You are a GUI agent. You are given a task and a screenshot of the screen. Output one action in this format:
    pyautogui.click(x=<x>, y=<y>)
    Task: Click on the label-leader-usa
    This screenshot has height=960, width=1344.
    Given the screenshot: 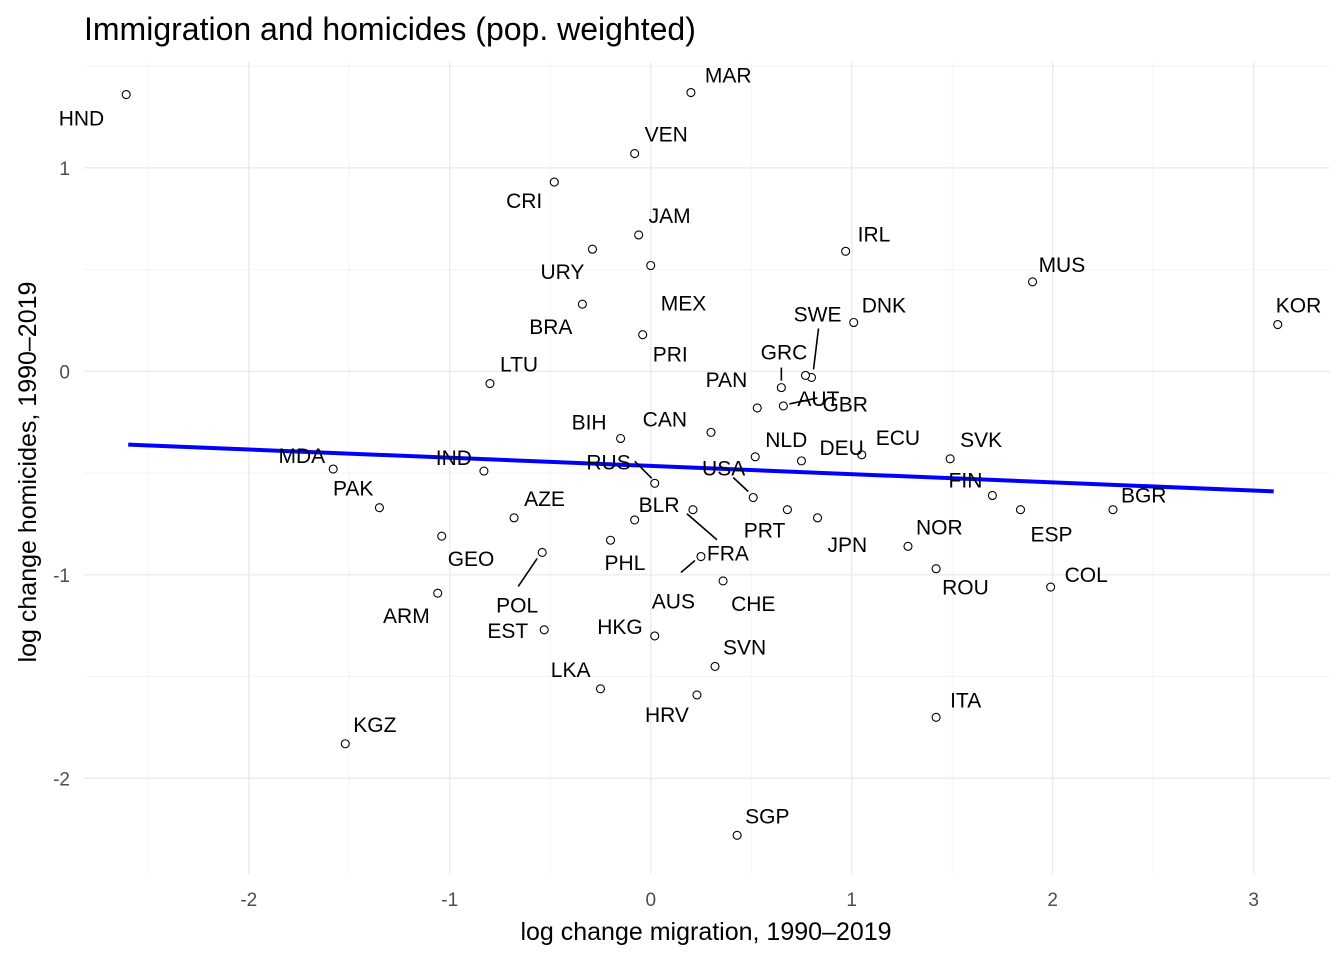 What is the action you would take?
    pyautogui.click(x=740, y=484)
    